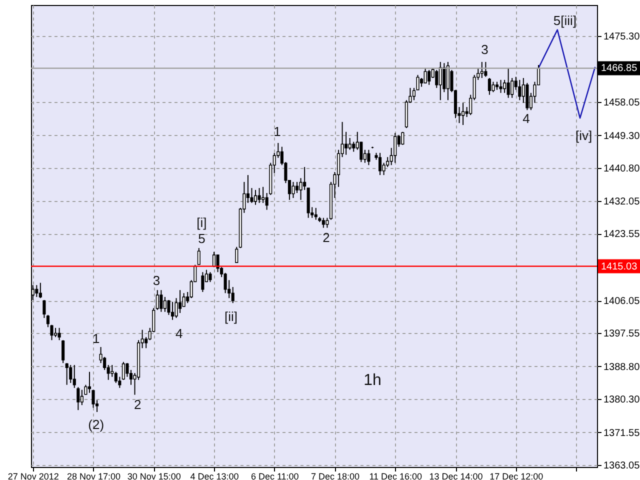 This screenshot has height=480, width=640. What do you see at coordinates (622, 400) in the screenshot?
I see `y-tick-label: 1380.30` at bounding box center [622, 400].